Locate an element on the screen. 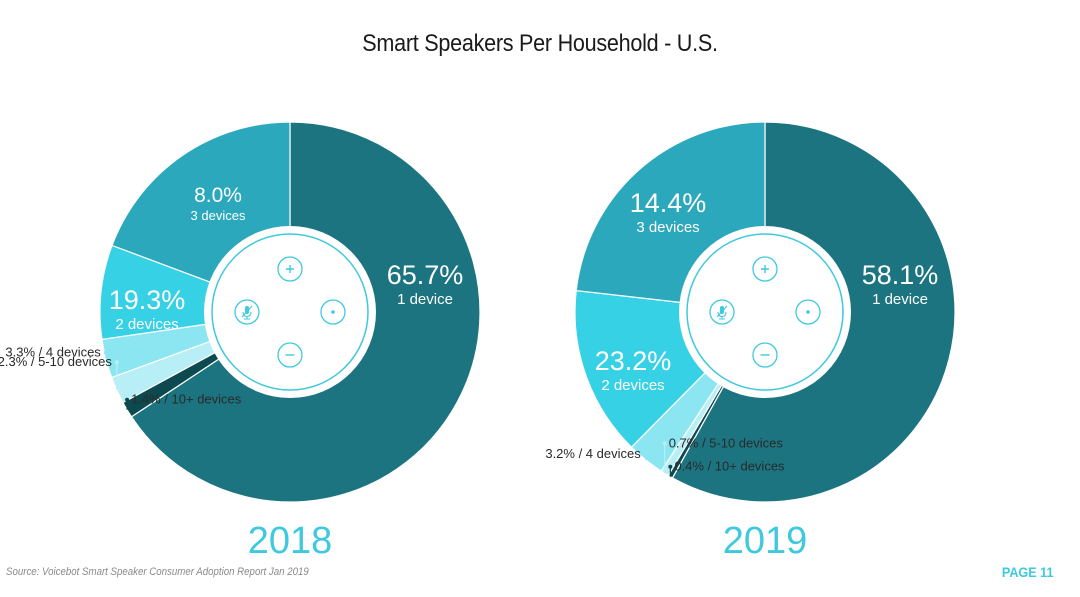 This screenshot has width=1080, height=597. label-3-devices: 14.4%3 devices is located at coordinates (668, 212).